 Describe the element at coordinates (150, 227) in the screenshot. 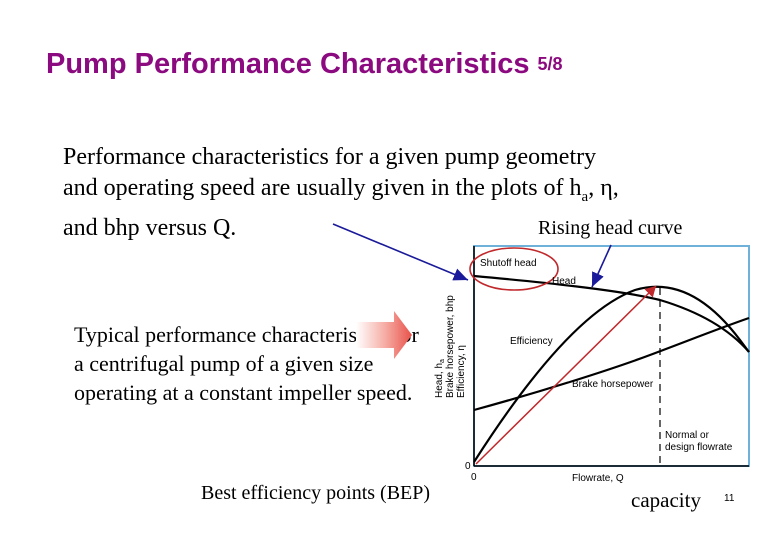

I see `body-line-3: and bhp versus Q.` at that location.